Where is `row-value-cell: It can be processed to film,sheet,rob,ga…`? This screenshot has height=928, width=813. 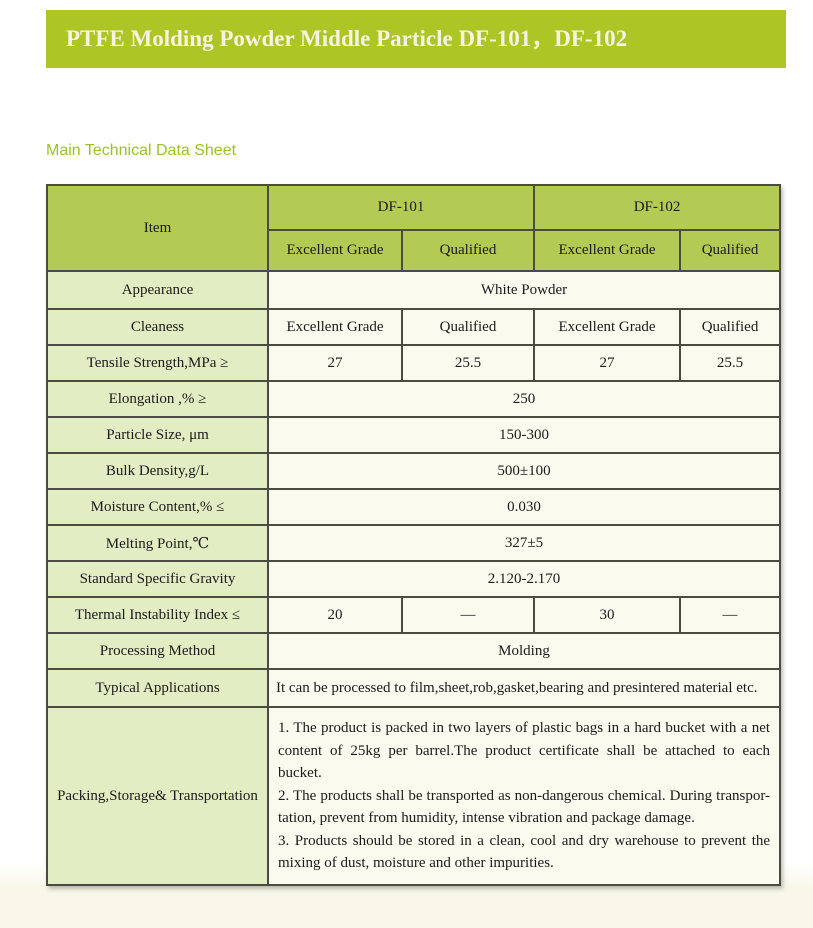
row-value-cell: It can be processed to film,sheet,rob,ga… is located at coordinates (524, 688).